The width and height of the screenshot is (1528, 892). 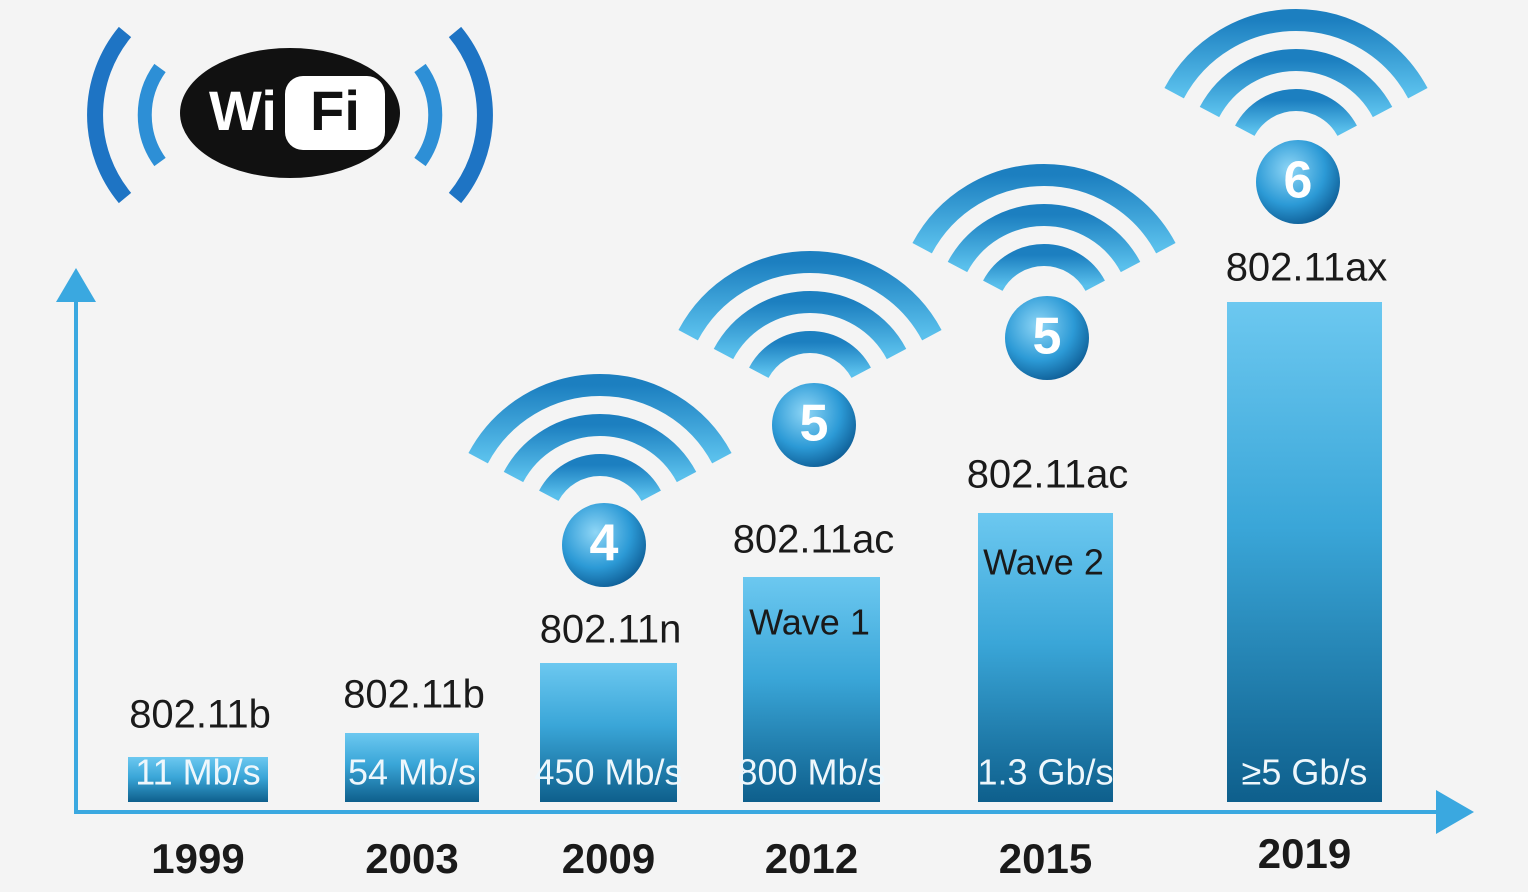 What do you see at coordinates (608, 772) in the screenshot?
I see `speed-label: 450 Mb/s` at bounding box center [608, 772].